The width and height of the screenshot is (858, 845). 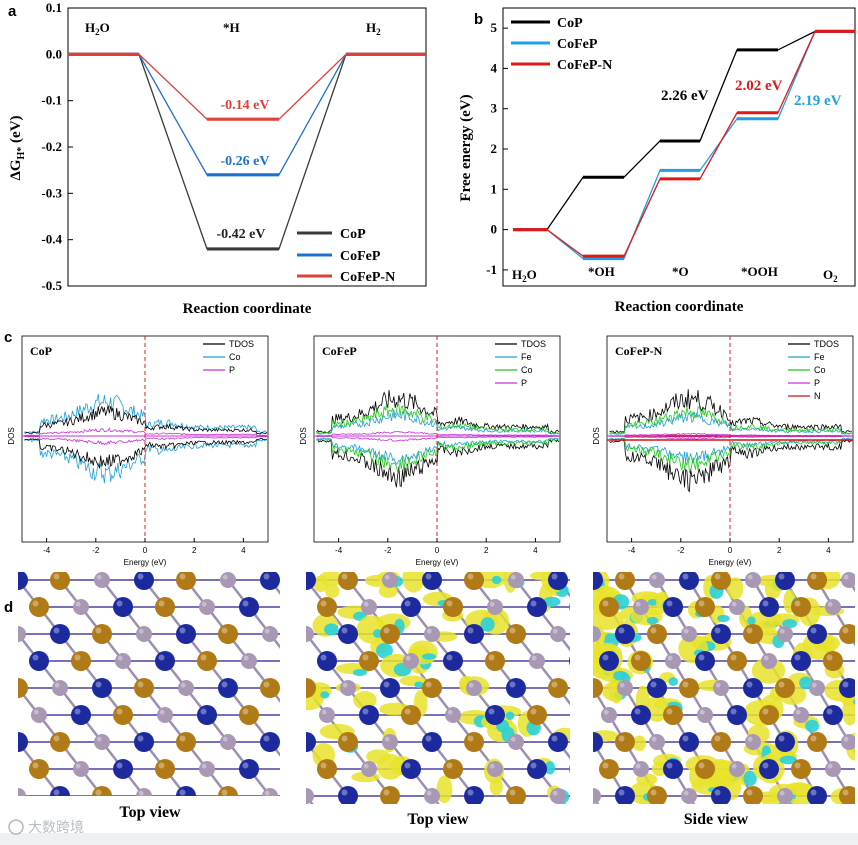 I want to click on energy-label-cofep: -0.26 eV, so click(x=245, y=161).